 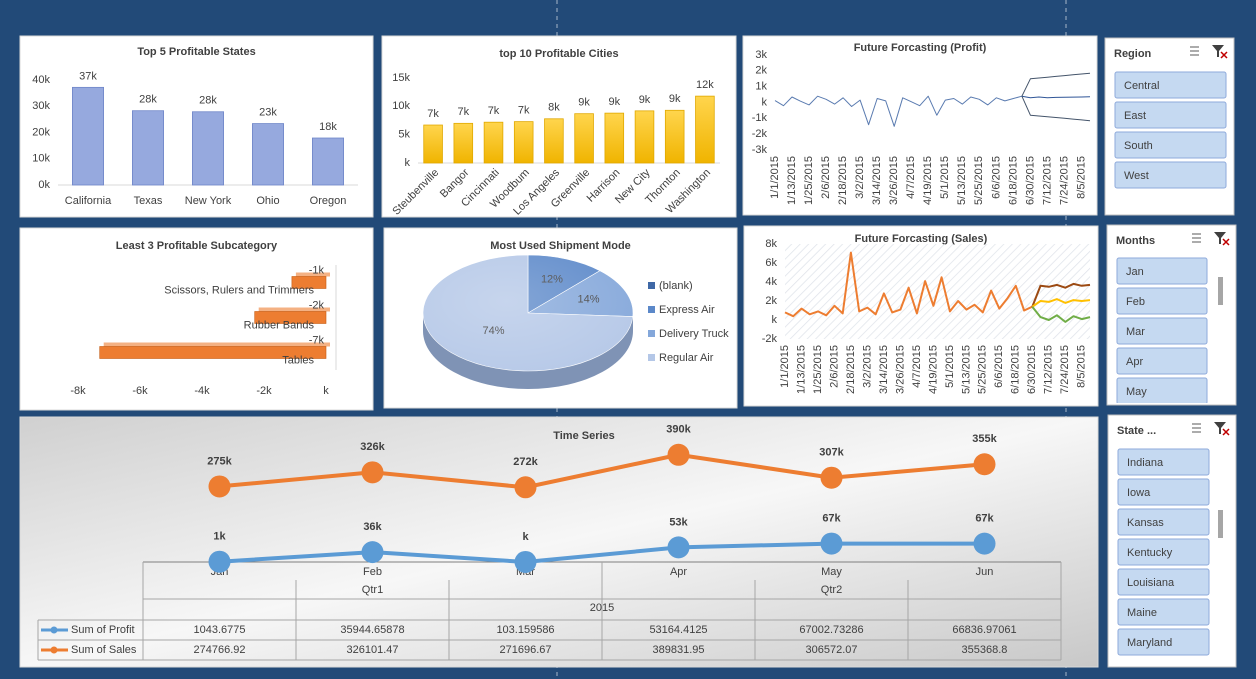 I want to click on x-tick-label: May, so click(x=831, y=572).